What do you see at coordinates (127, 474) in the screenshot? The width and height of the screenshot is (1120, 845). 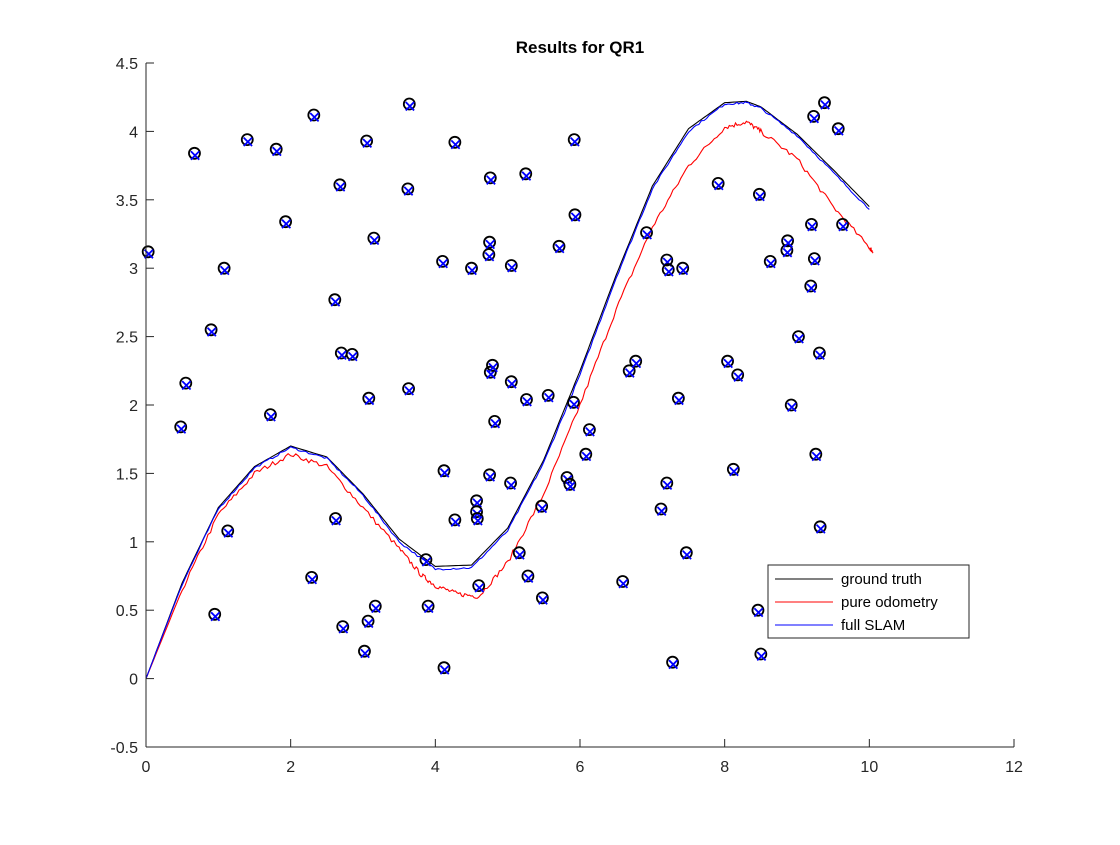 I see `y-tick-label: 1.5` at bounding box center [127, 474].